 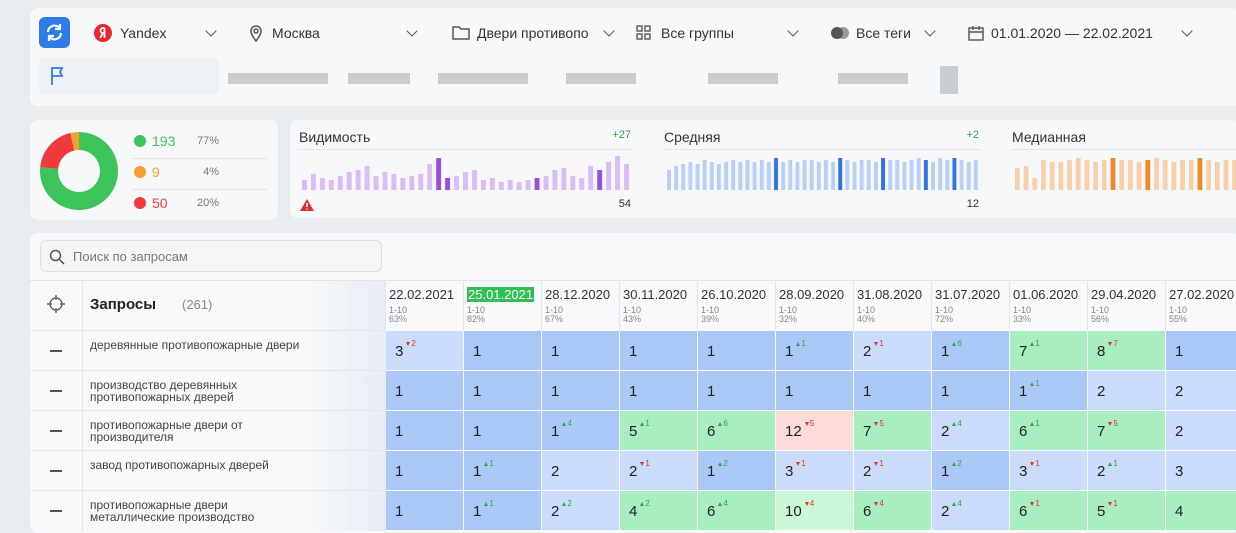 What do you see at coordinates (1049, 137) in the screenshot?
I see `sparkline-title: Медианная` at bounding box center [1049, 137].